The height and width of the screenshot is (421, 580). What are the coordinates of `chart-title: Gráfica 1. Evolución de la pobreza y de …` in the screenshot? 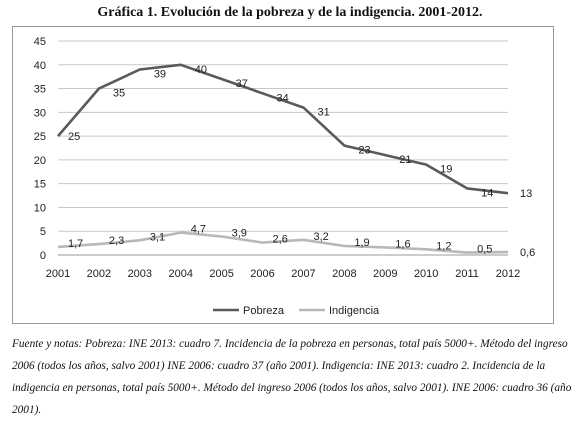 It's located at (290, 12).